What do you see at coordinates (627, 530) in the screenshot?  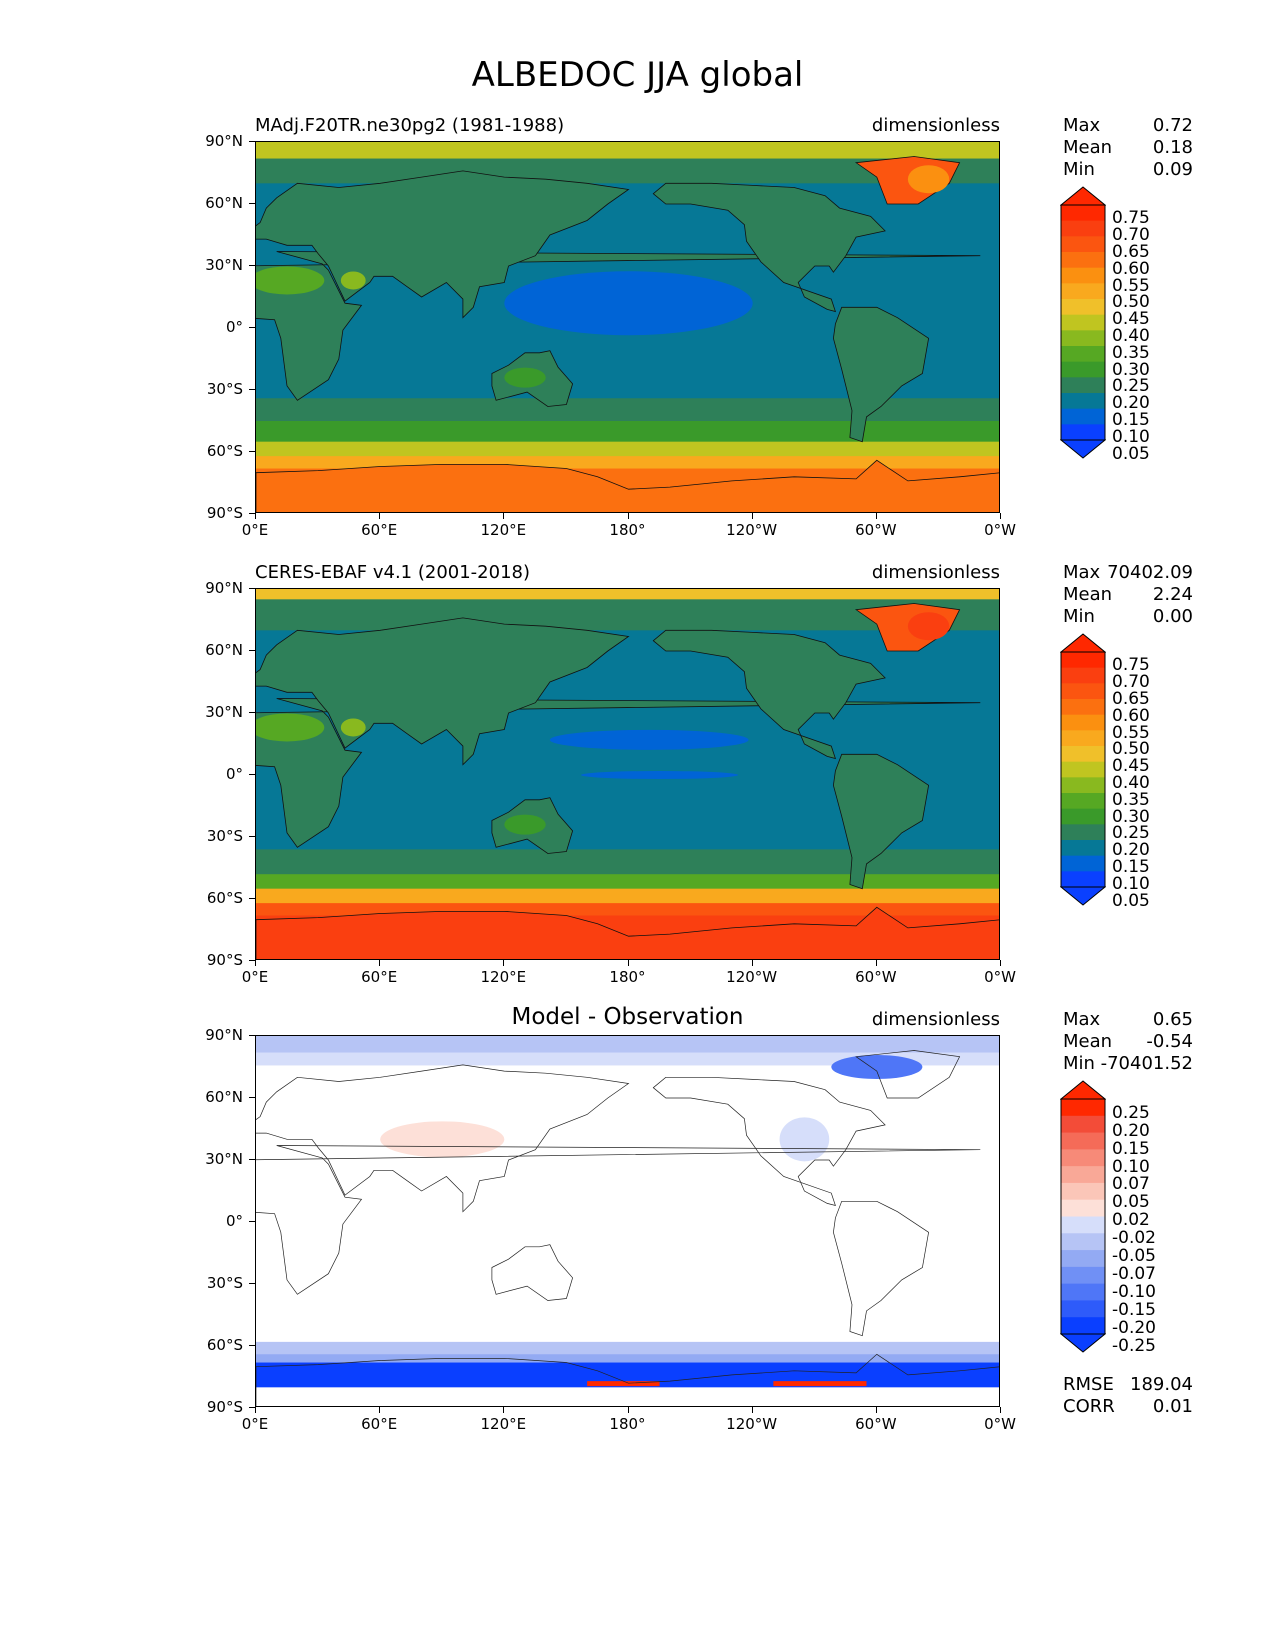 I see `lon-tick-label: 180°` at bounding box center [627, 530].